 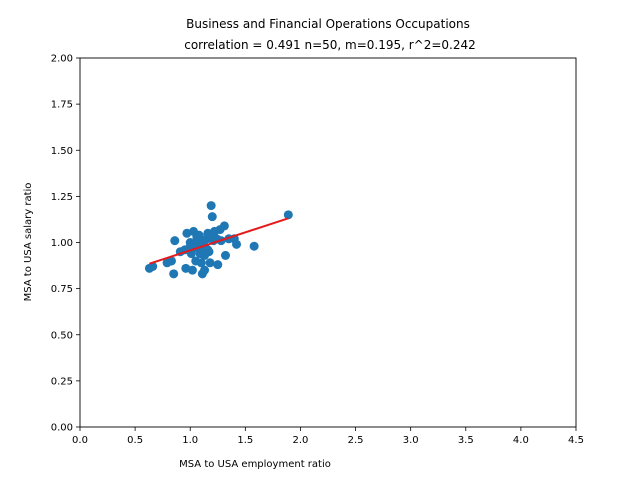 I want to click on x-tick-label: 4.0, so click(x=521, y=440).